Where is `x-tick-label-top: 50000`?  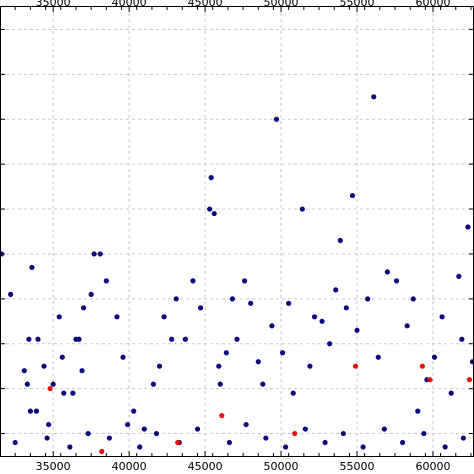
x-tick-label-top: 50000 is located at coordinates (281, 4).